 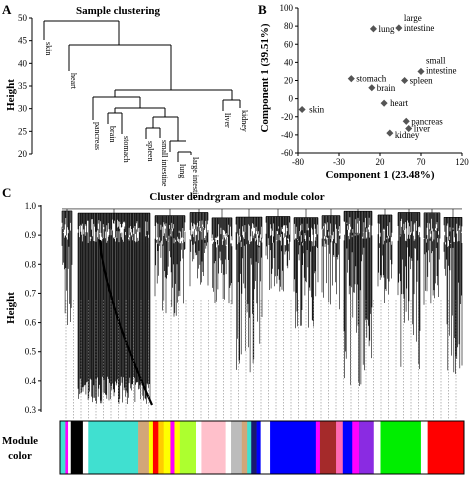 I want to click on leaf-label: small intestine, so click(x=164, y=163).